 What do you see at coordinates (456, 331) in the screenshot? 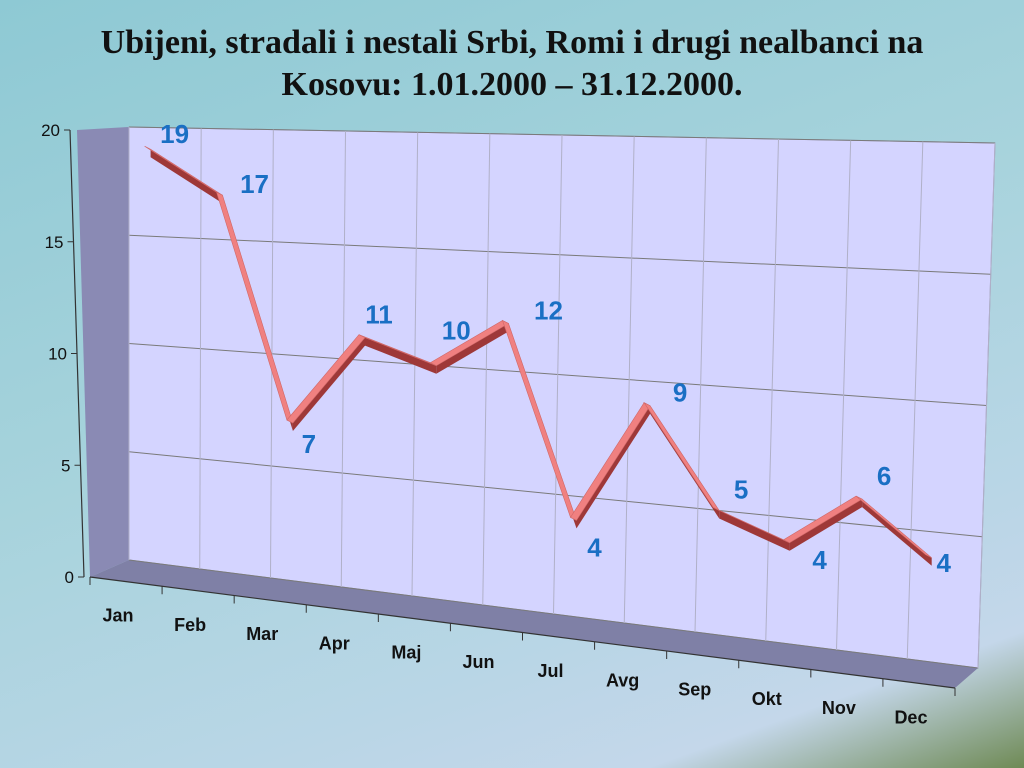
I see `data-label-maj: 10` at bounding box center [456, 331].